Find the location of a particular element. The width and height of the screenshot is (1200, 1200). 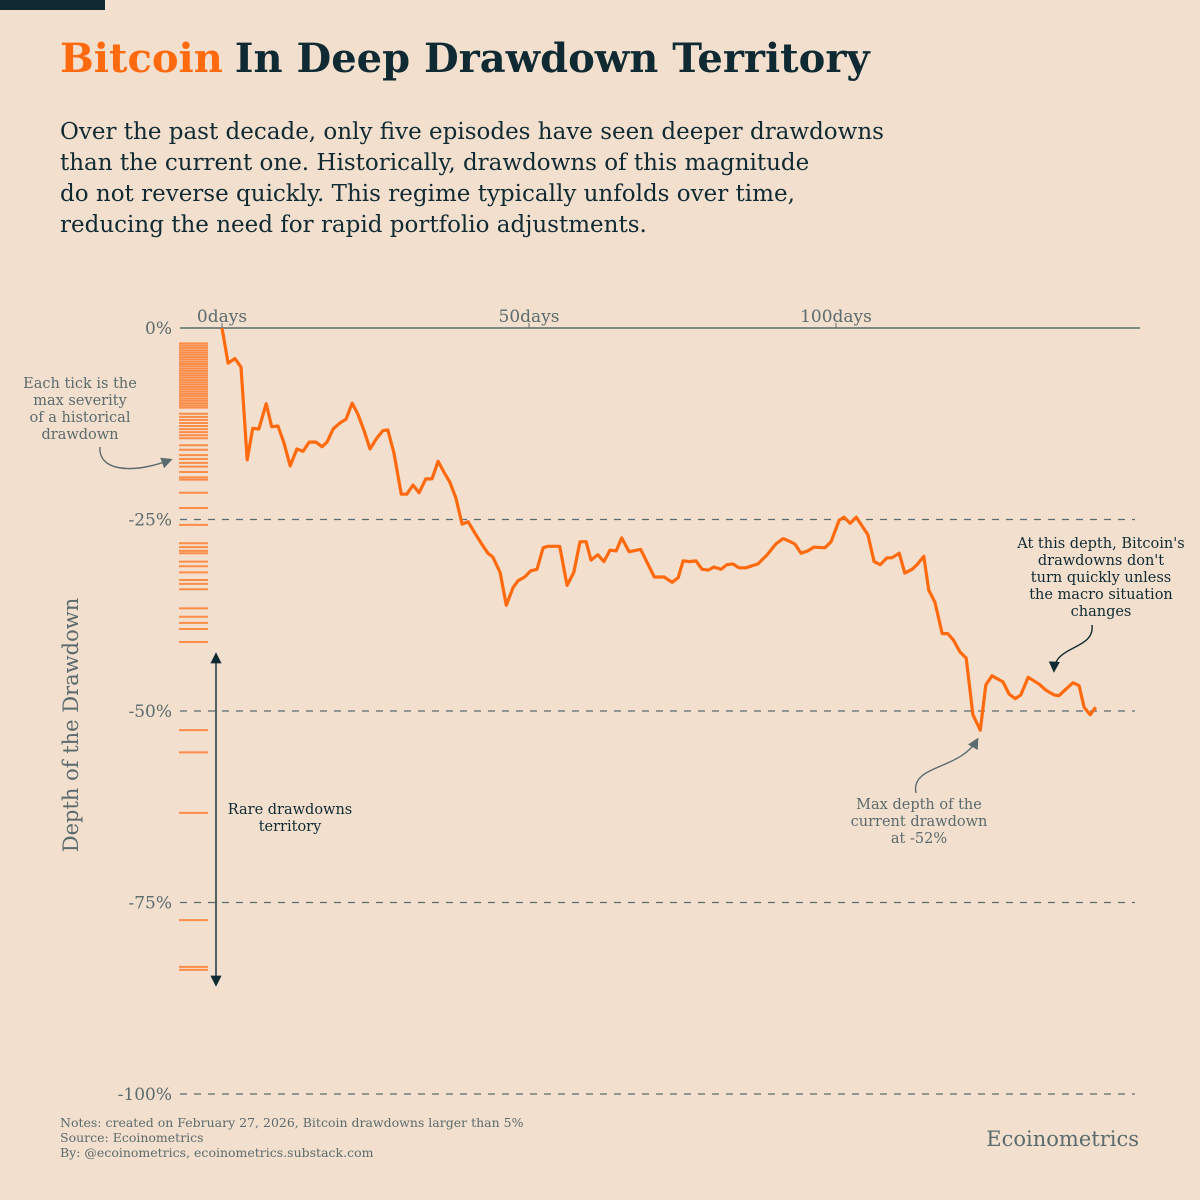

annotation-line: Rare drawdowns is located at coordinates (290, 810).